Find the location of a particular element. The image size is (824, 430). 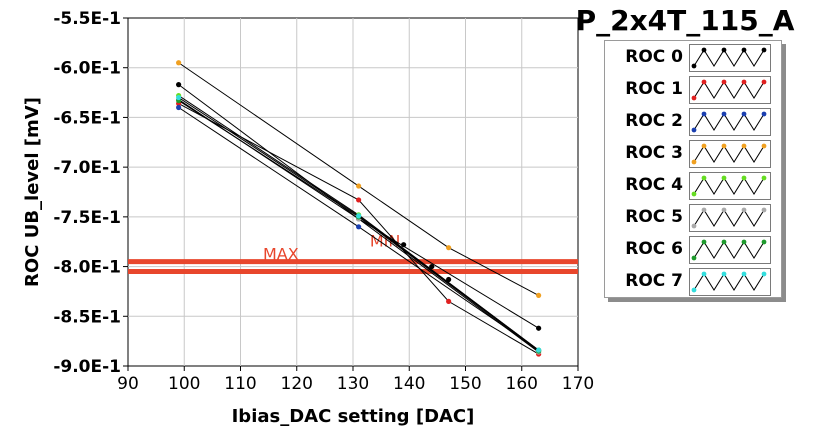

y-tick-label: -8.0E-1 is located at coordinates (87, 268).